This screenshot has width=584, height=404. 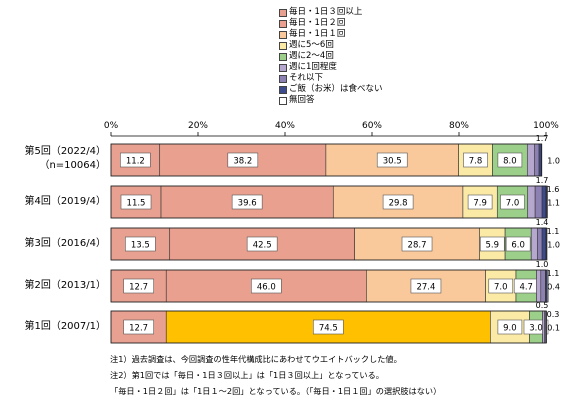 What do you see at coordinates (553, 189) in the screenshot?
I see `data-label: 1.6` at bounding box center [553, 189].